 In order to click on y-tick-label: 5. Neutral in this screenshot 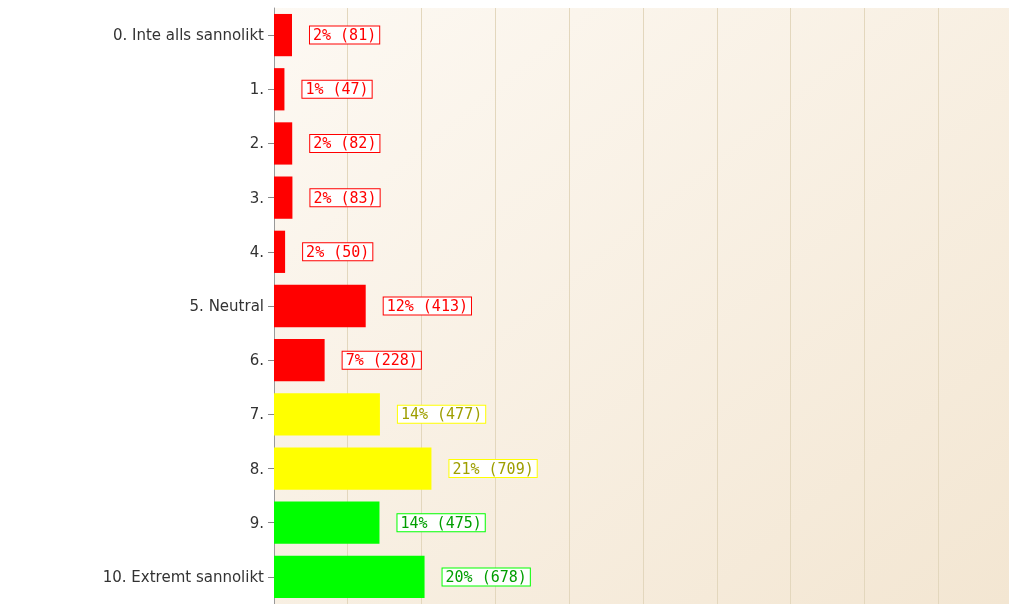, I will do `click(226, 306)`.